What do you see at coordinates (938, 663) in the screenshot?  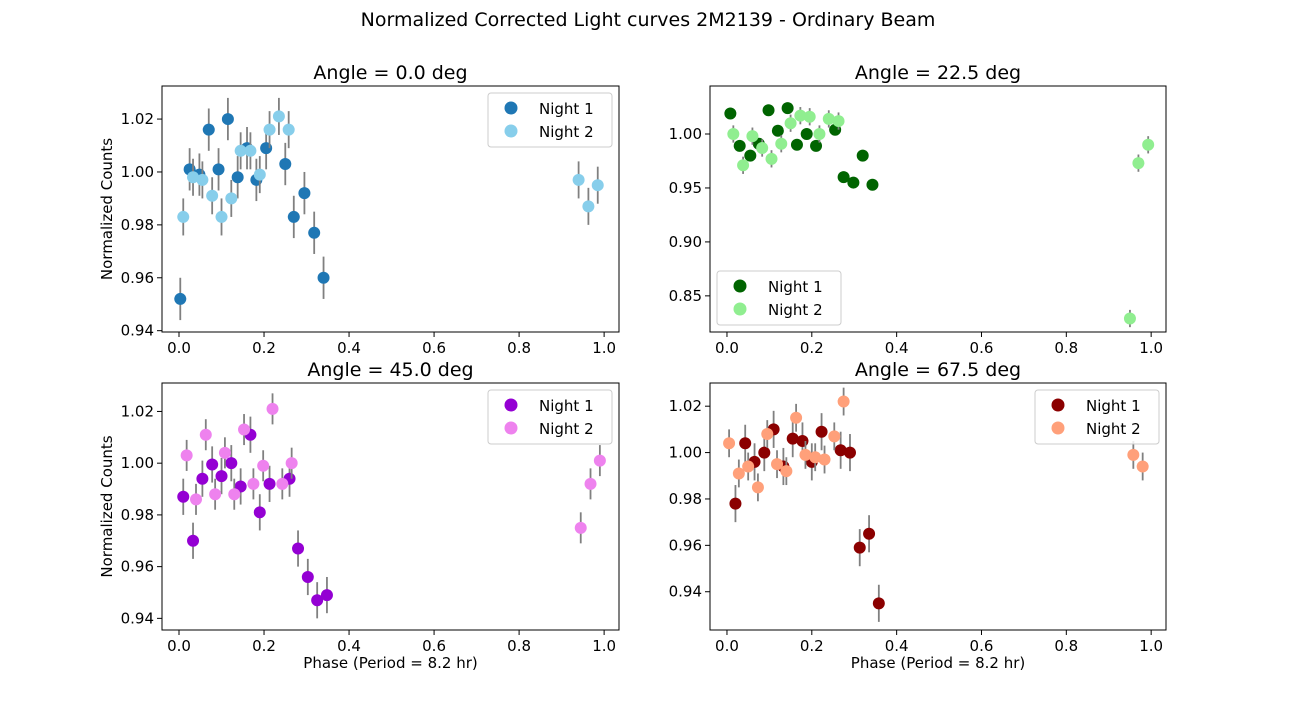 I see `x-axis-label: Phase (Period = 8.2 hr)` at bounding box center [938, 663].